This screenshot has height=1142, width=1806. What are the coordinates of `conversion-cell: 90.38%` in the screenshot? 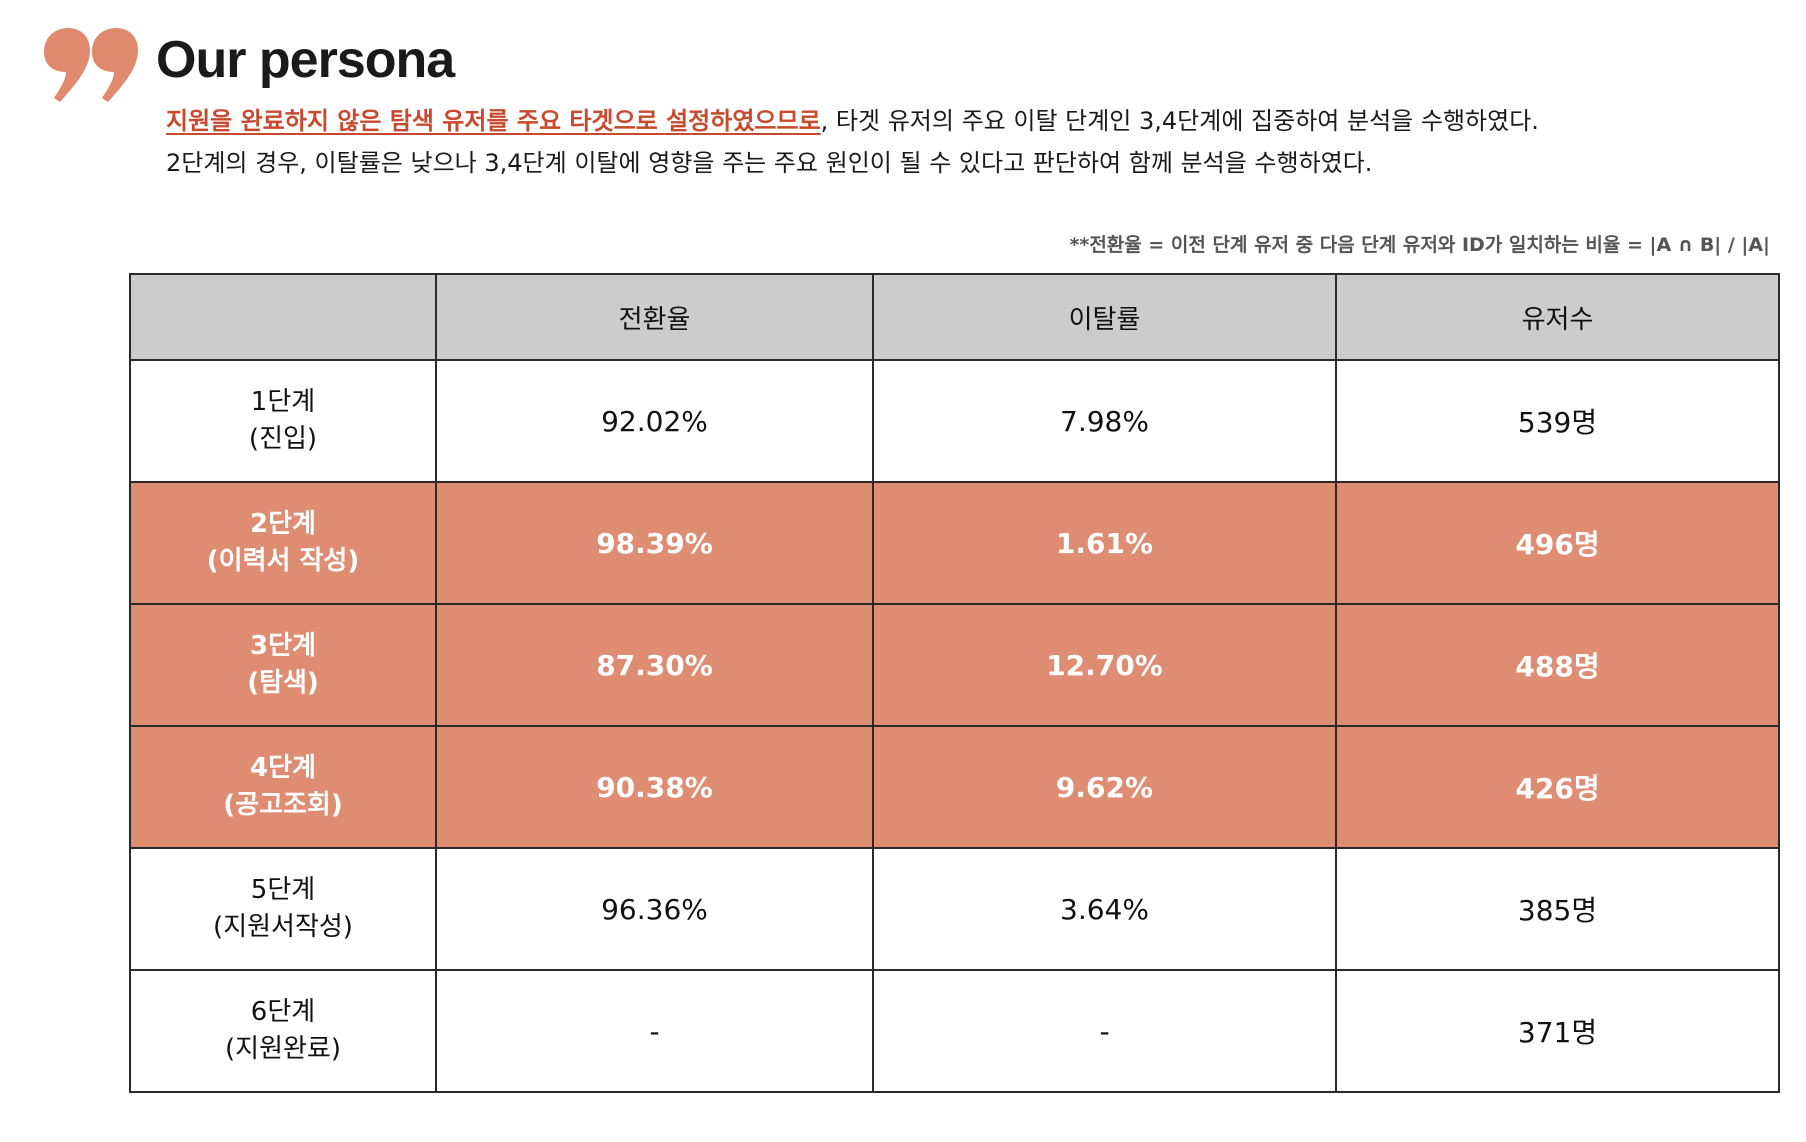 It's located at (654, 787).